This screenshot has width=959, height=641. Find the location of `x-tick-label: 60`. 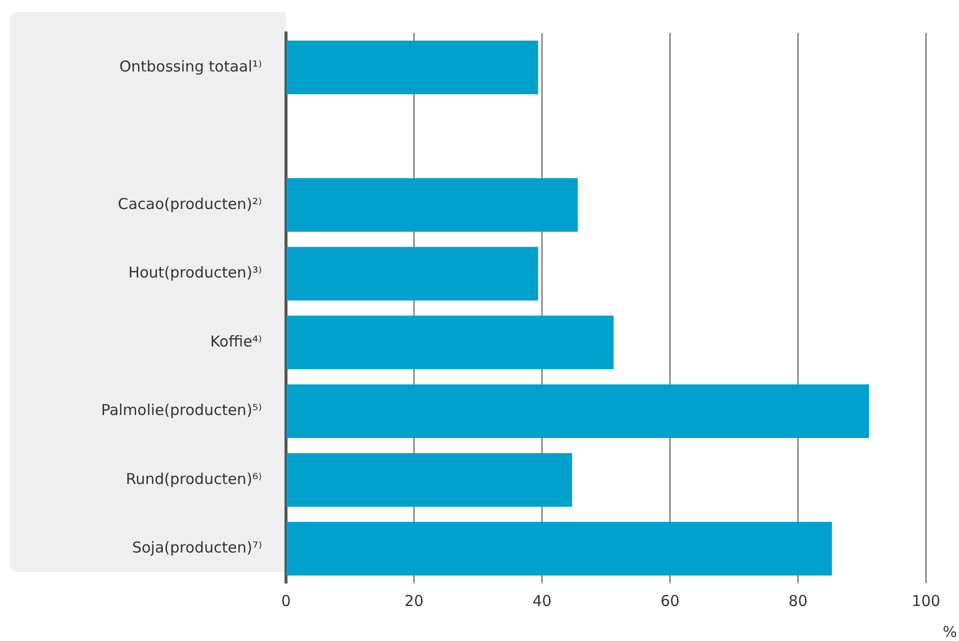

x-tick-label: 60 is located at coordinates (670, 601).